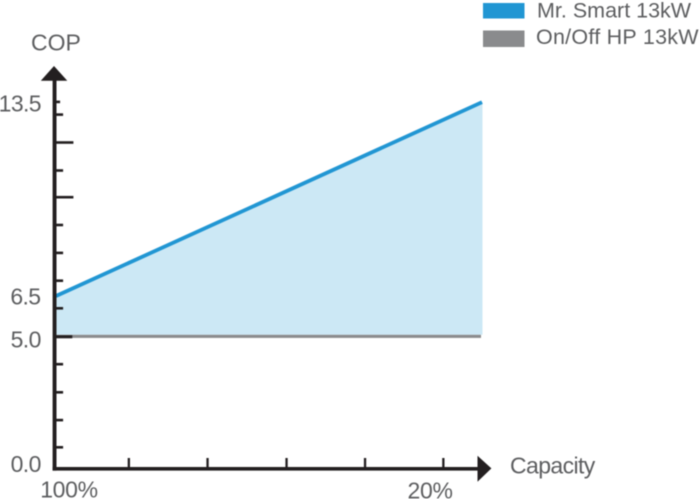  Describe the element at coordinates (26, 464) in the screenshot. I see `svg-text: 0.0` at that location.